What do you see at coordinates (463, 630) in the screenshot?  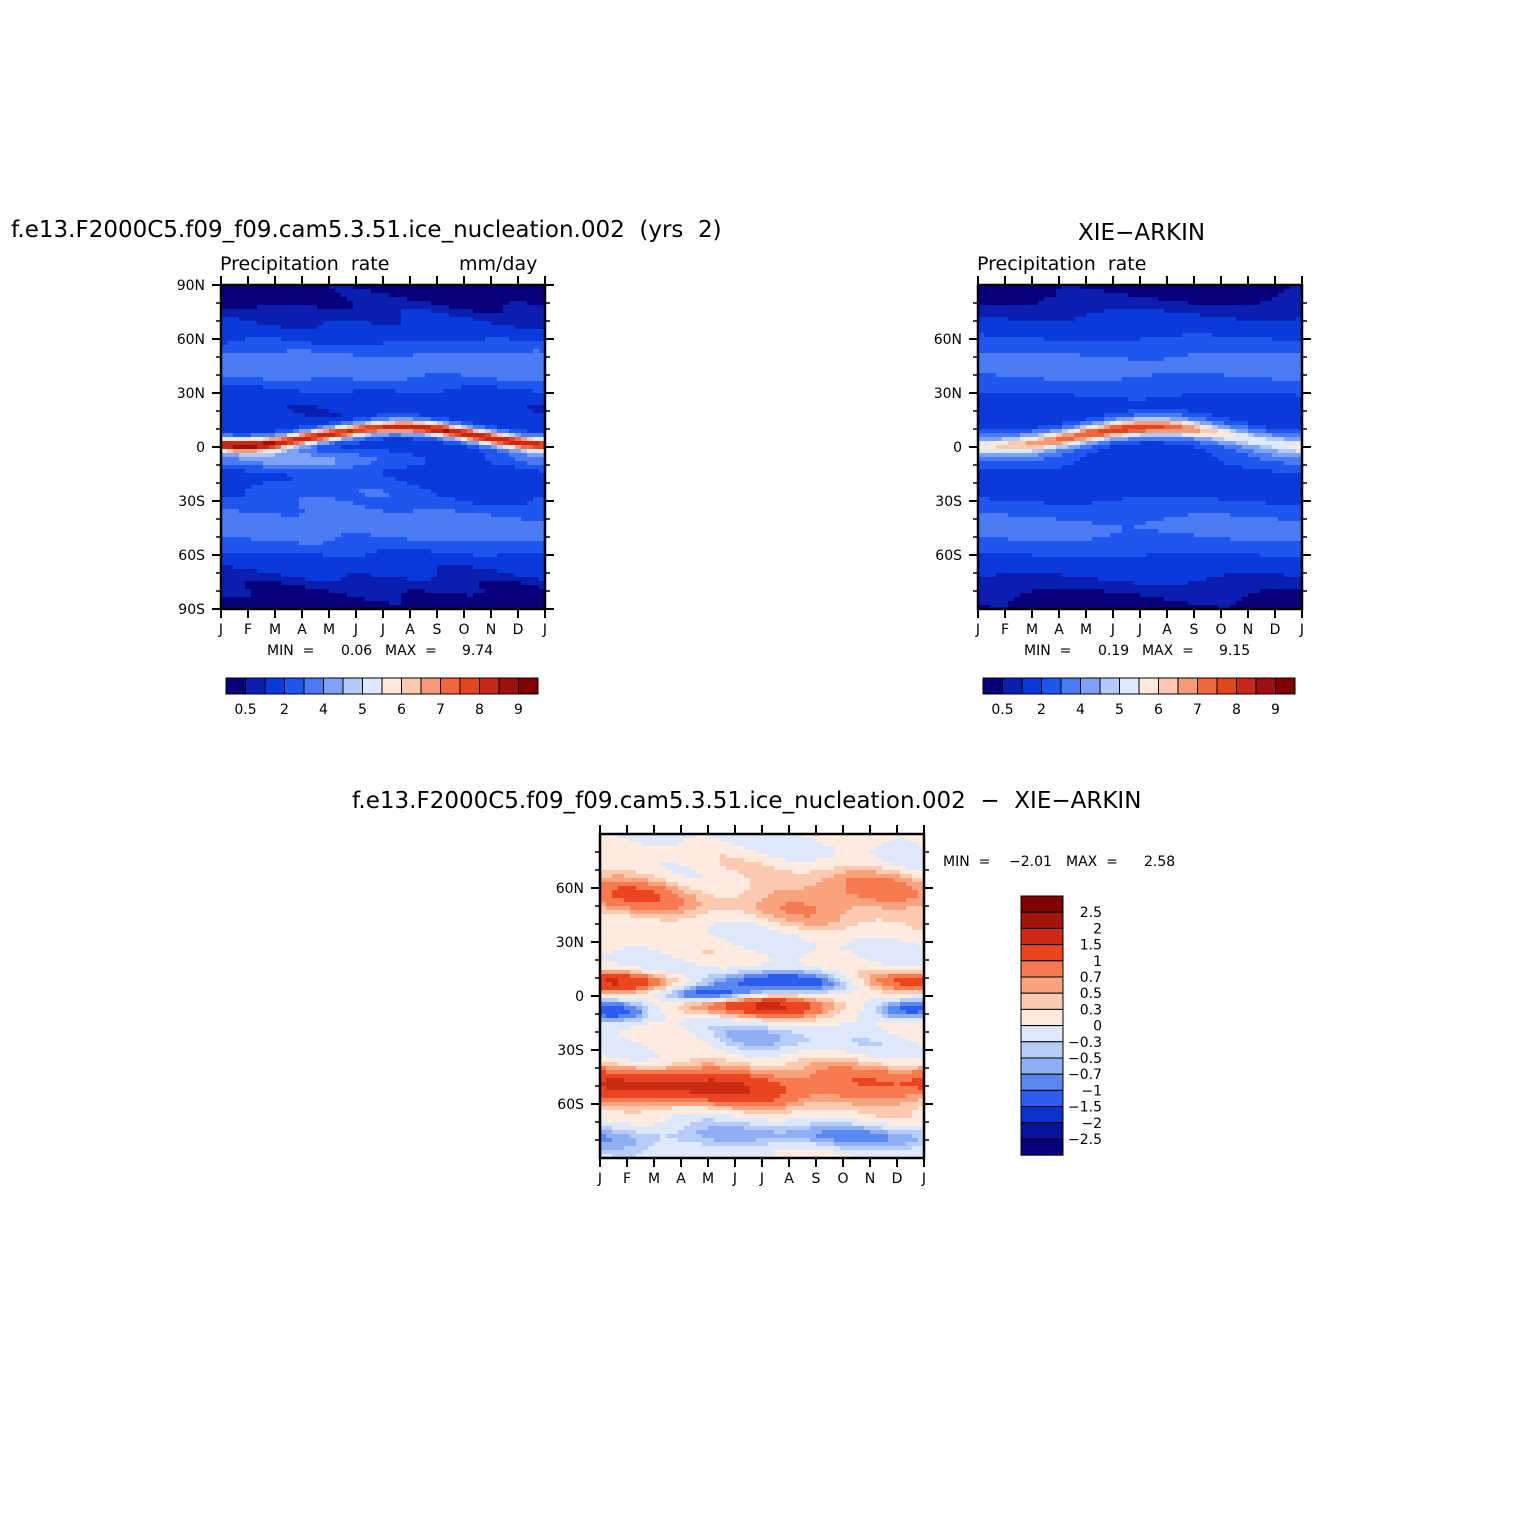 I see `model-x-tick-label: O` at bounding box center [463, 630].